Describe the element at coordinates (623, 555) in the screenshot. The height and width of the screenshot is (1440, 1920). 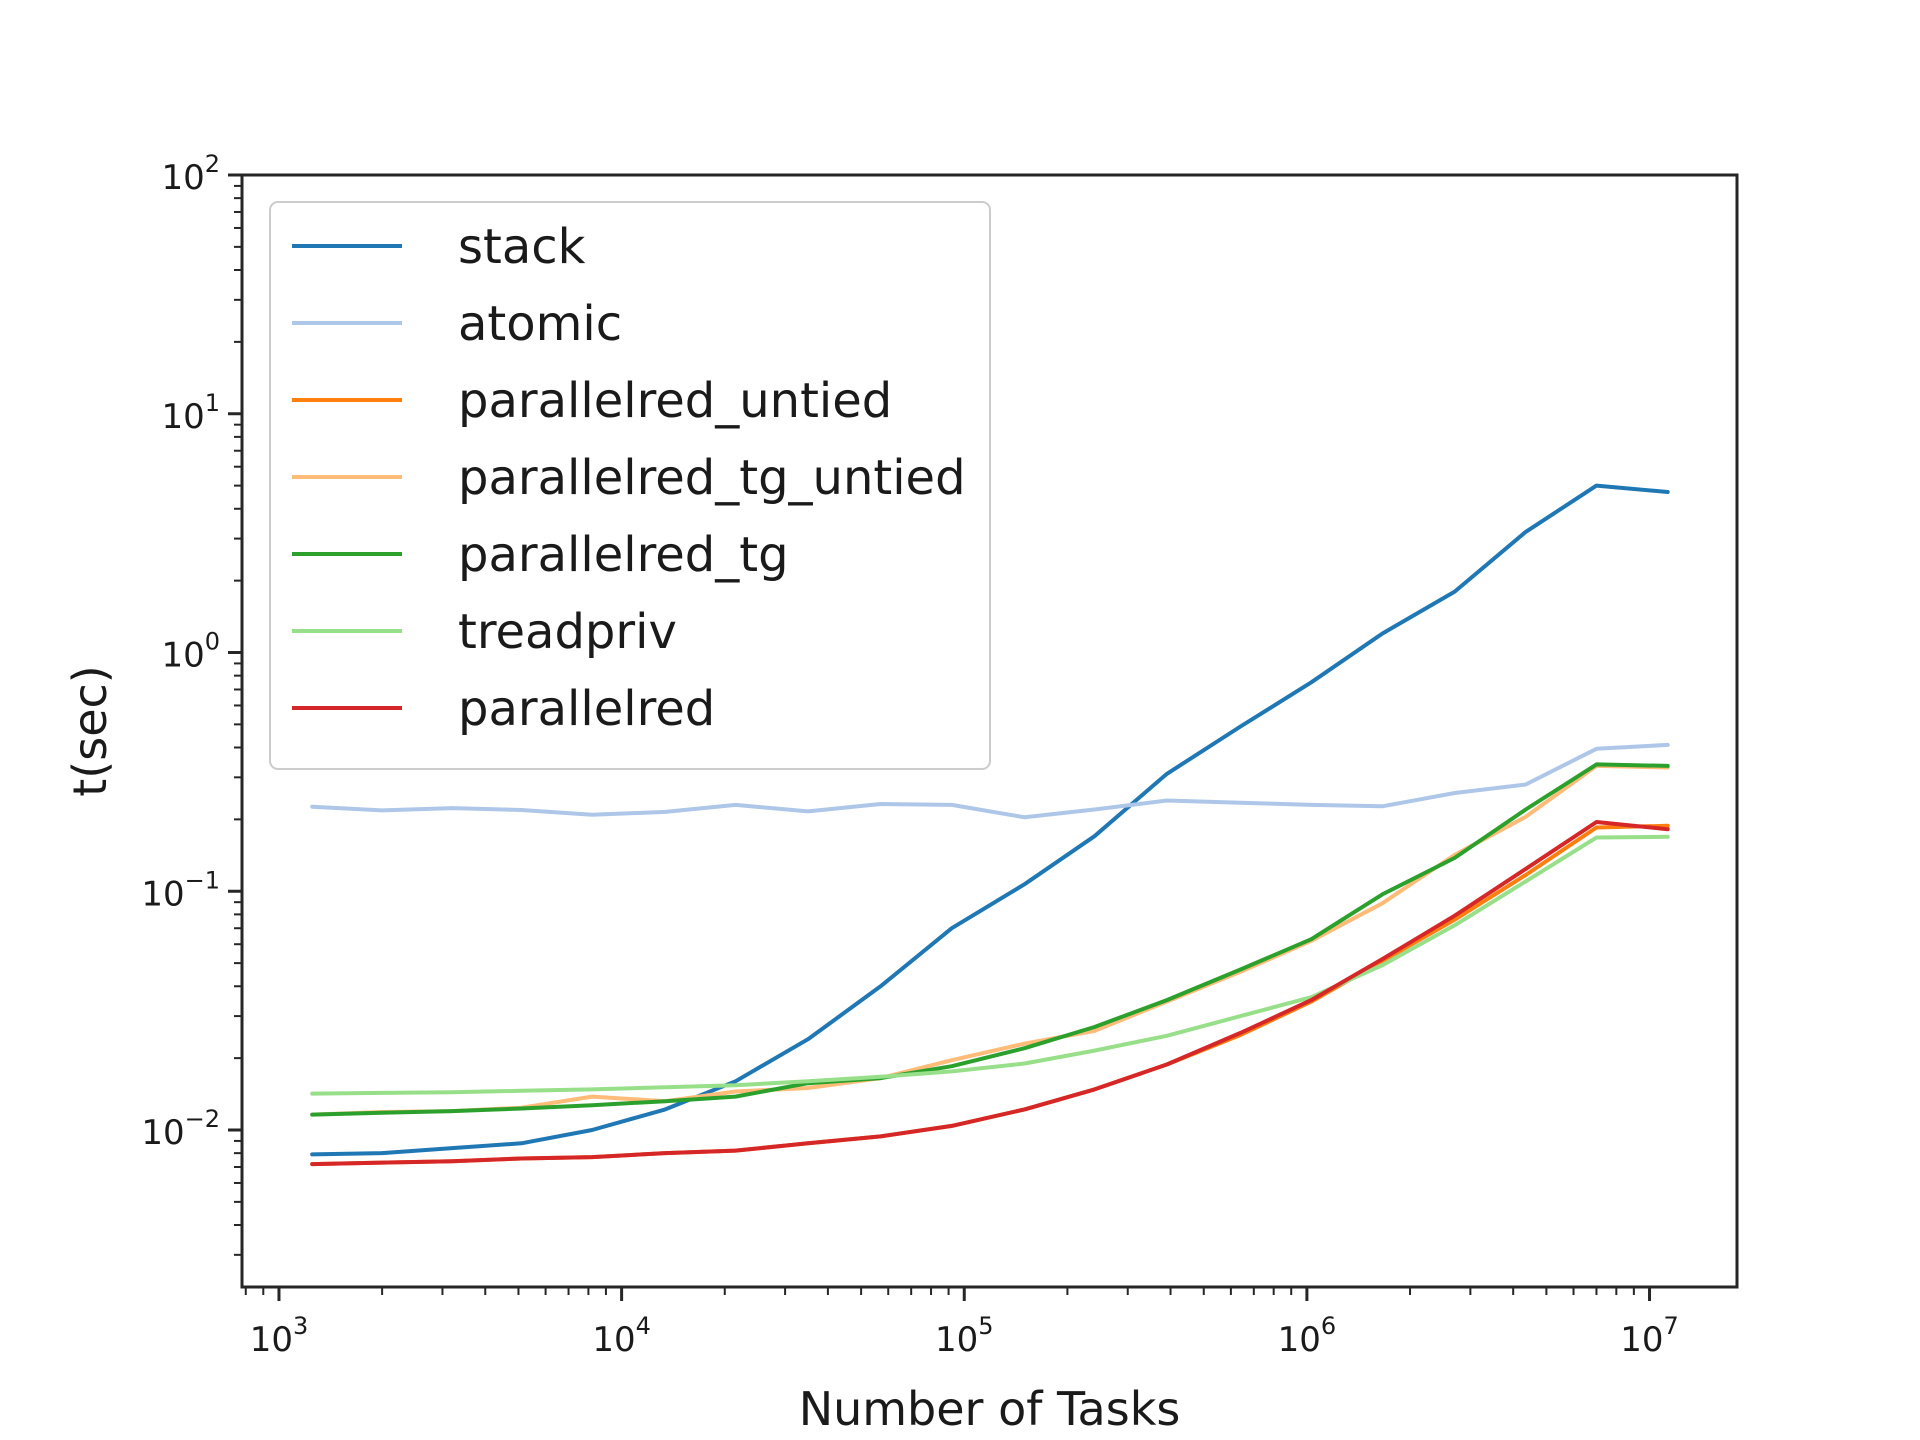
I see `legend-label-parallelred_tg: parallelred_tg` at that location.